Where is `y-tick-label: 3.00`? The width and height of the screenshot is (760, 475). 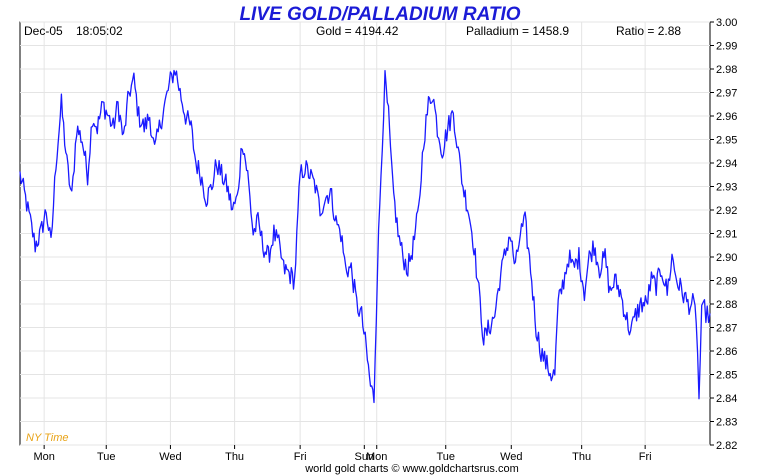
y-tick-label: 3.00 is located at coordinates (726, 23).